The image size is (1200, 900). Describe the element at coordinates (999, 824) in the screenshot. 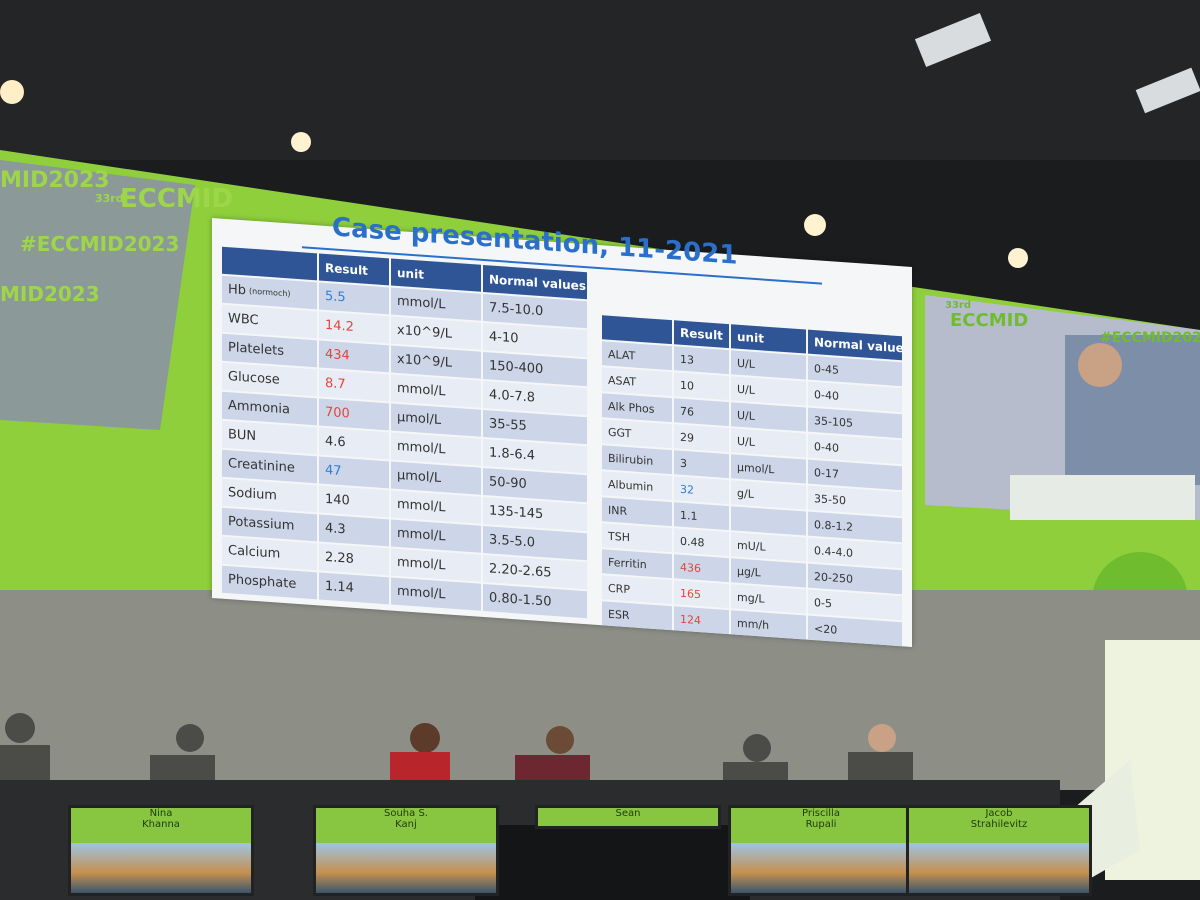

I see `nameplate-last: Strahilevitz` at that location.